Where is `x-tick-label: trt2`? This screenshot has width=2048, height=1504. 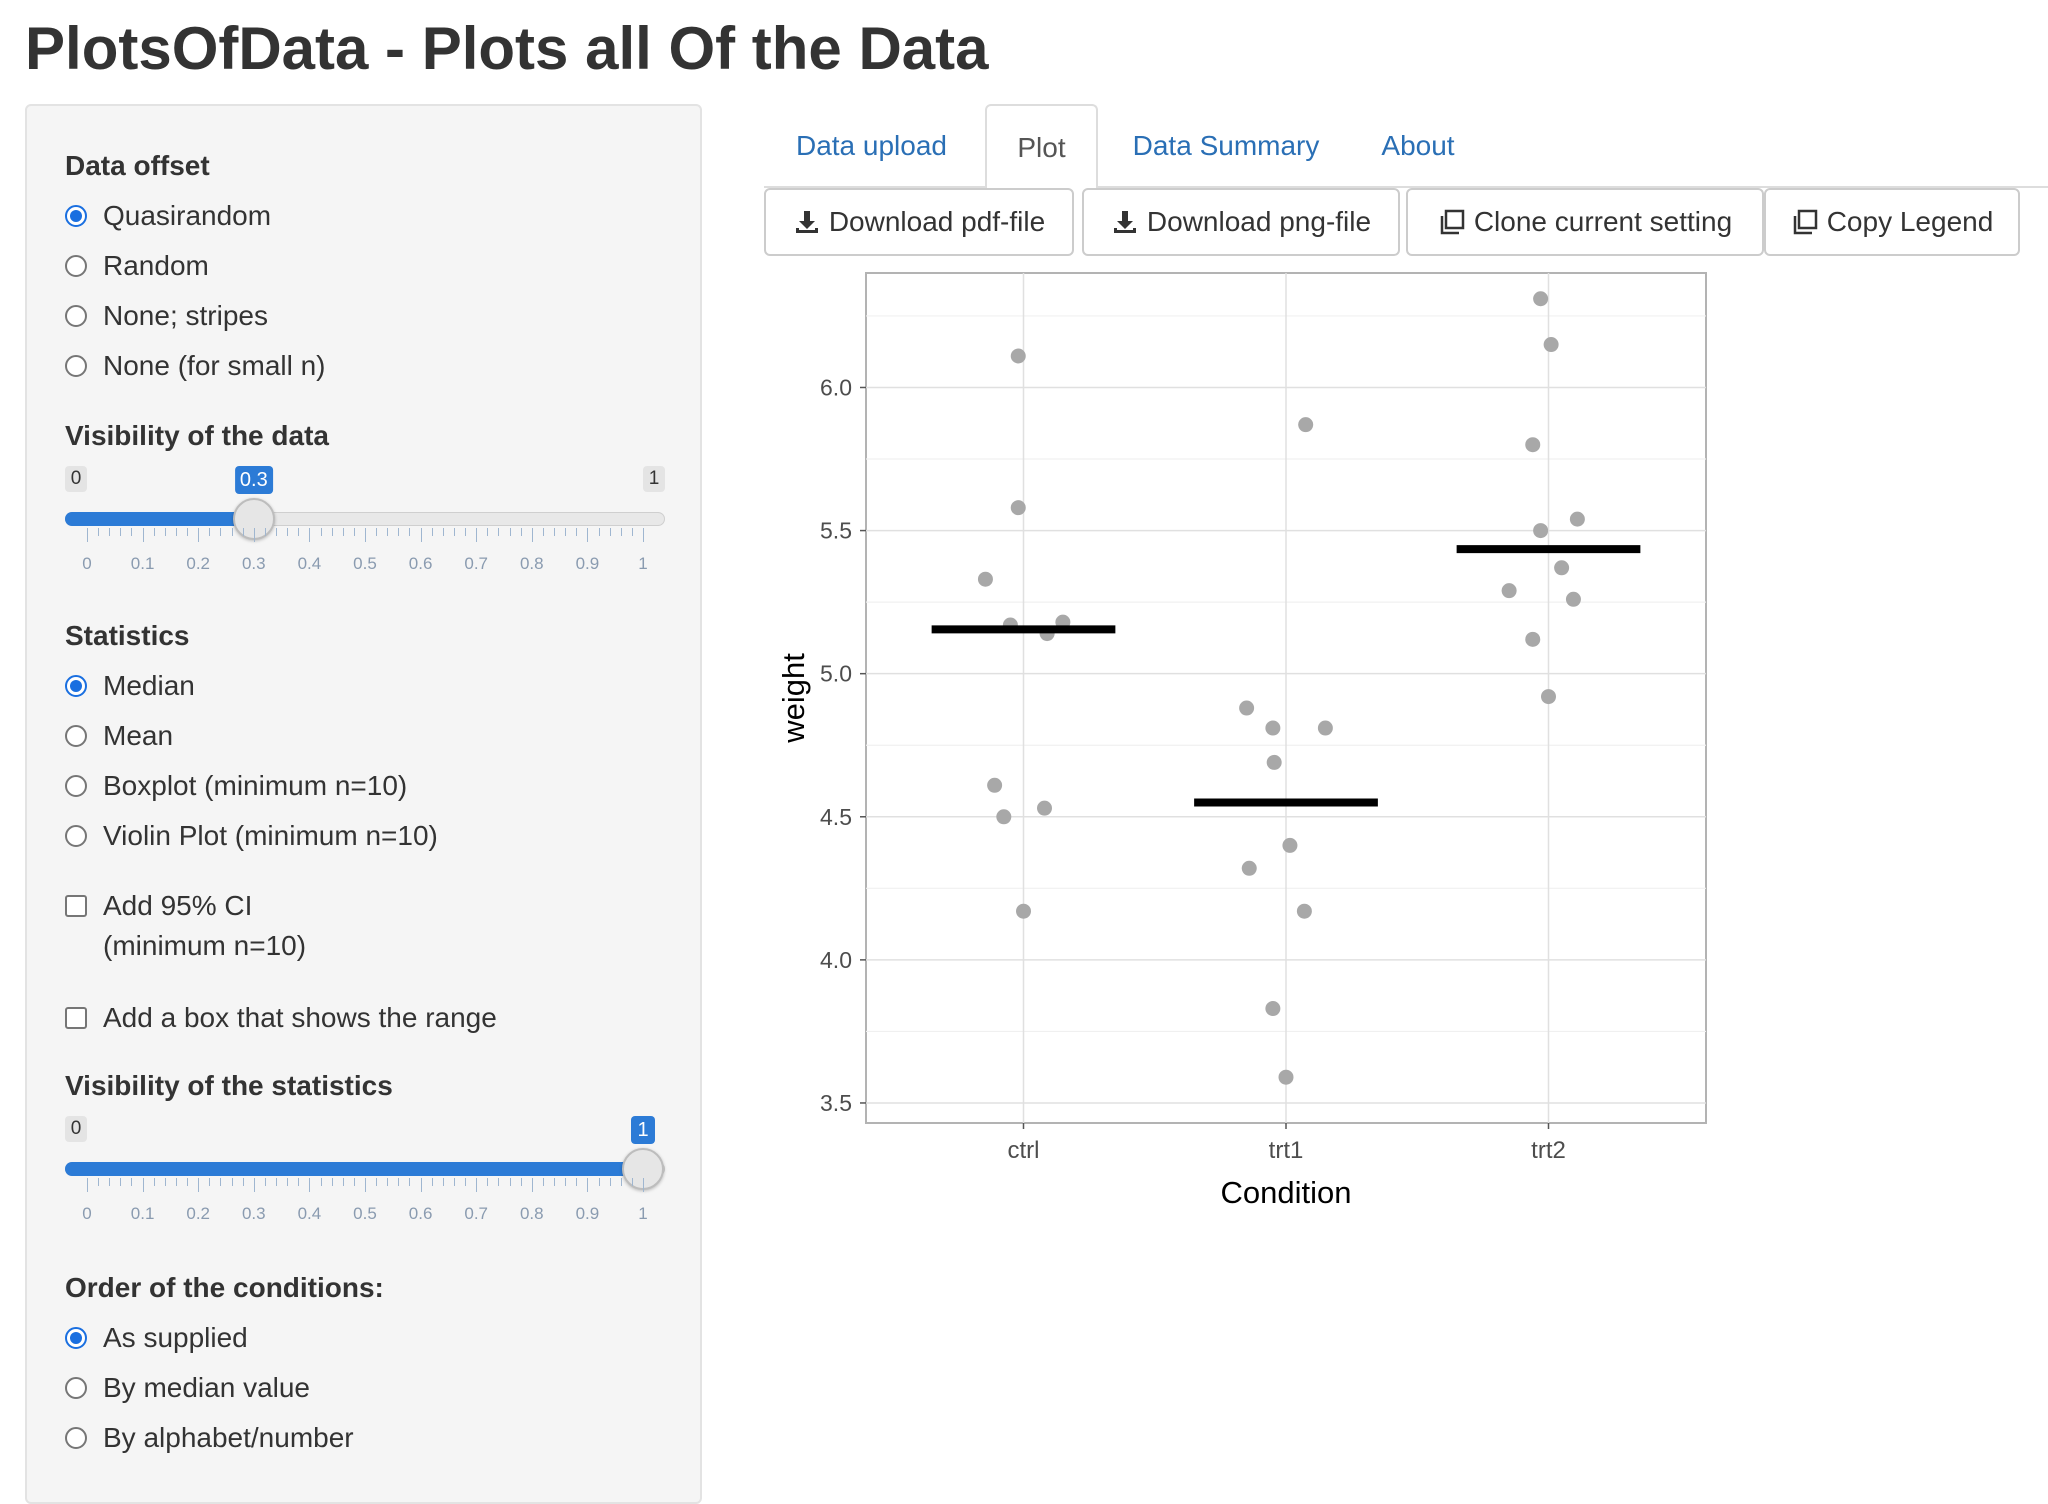
x-tick-label: trt2 is located at coordinates (1548, 1150).